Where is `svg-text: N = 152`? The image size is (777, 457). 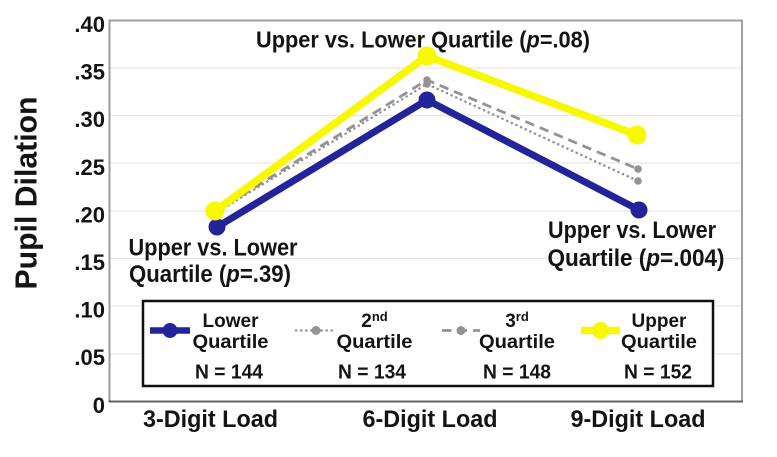
svg-text: N = 152 is located at coordinates (658, 373).